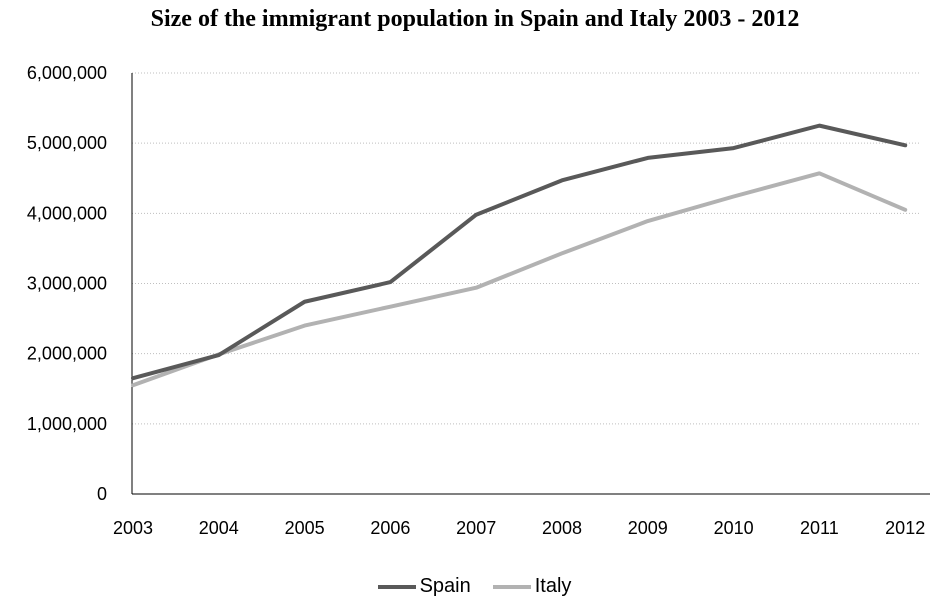  Describe the element at coordinates (905, 528) in the screenshot. I see `x-tick-label: 2012` at that location.